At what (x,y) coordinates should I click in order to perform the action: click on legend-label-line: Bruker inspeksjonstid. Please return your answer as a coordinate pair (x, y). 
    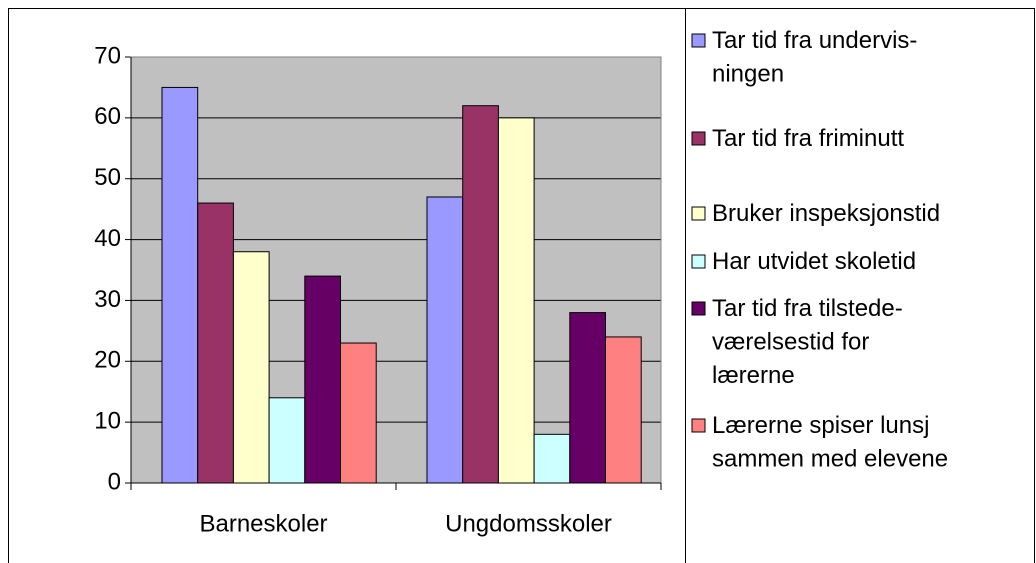
    Looking at the image, I should click on (826, 213).